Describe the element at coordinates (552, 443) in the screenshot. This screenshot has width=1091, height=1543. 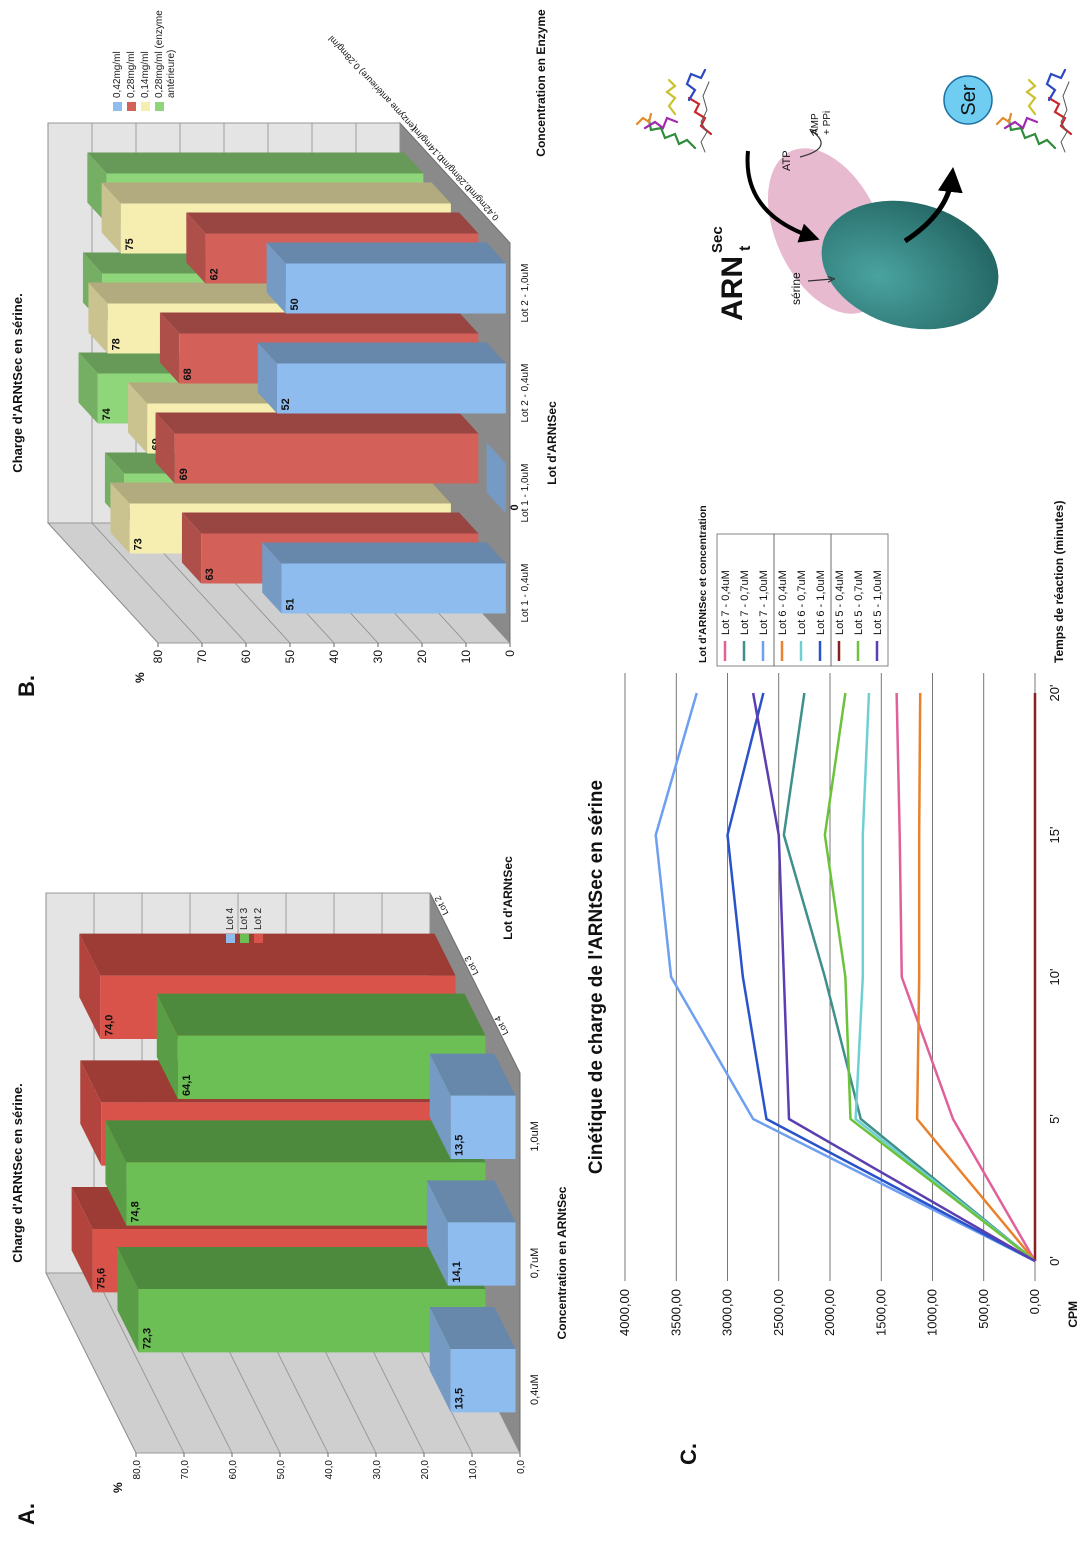
I see `x-axis-label: Lot d'ARNtSec` at that location.